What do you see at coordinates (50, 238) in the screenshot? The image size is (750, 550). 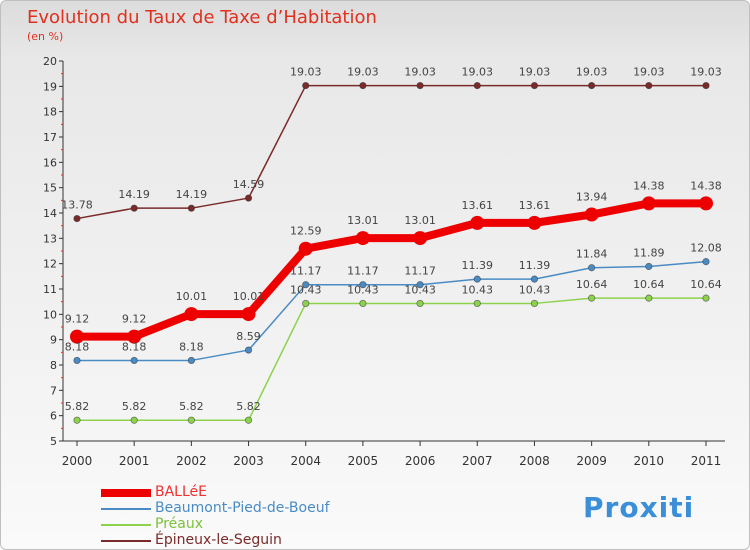 I see `y-tick-label: 13` at bounding box center [50, 238].